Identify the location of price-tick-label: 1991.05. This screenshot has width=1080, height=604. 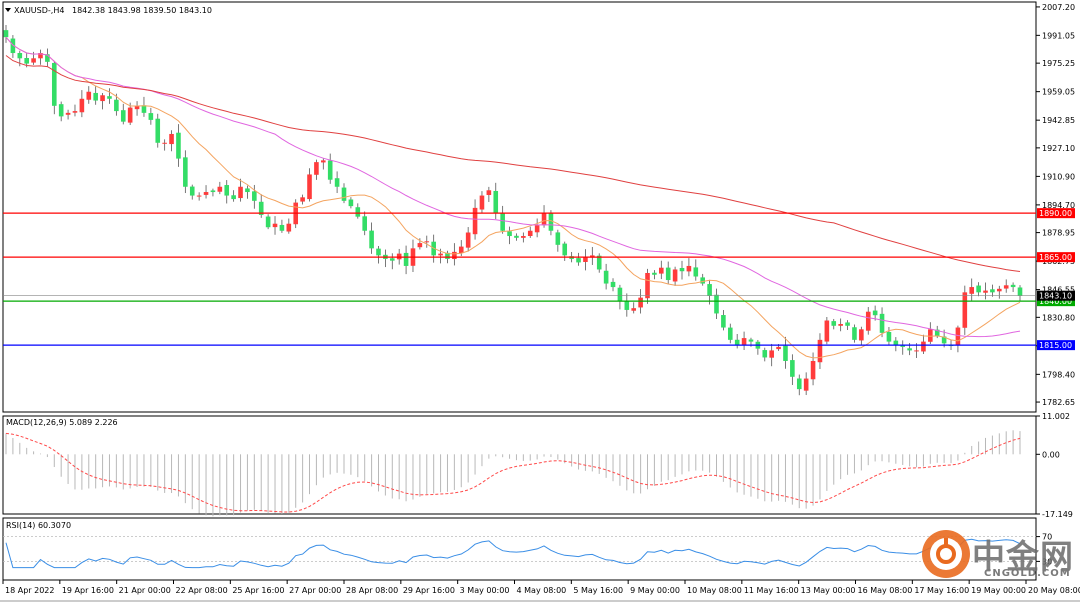
(1058, 35).